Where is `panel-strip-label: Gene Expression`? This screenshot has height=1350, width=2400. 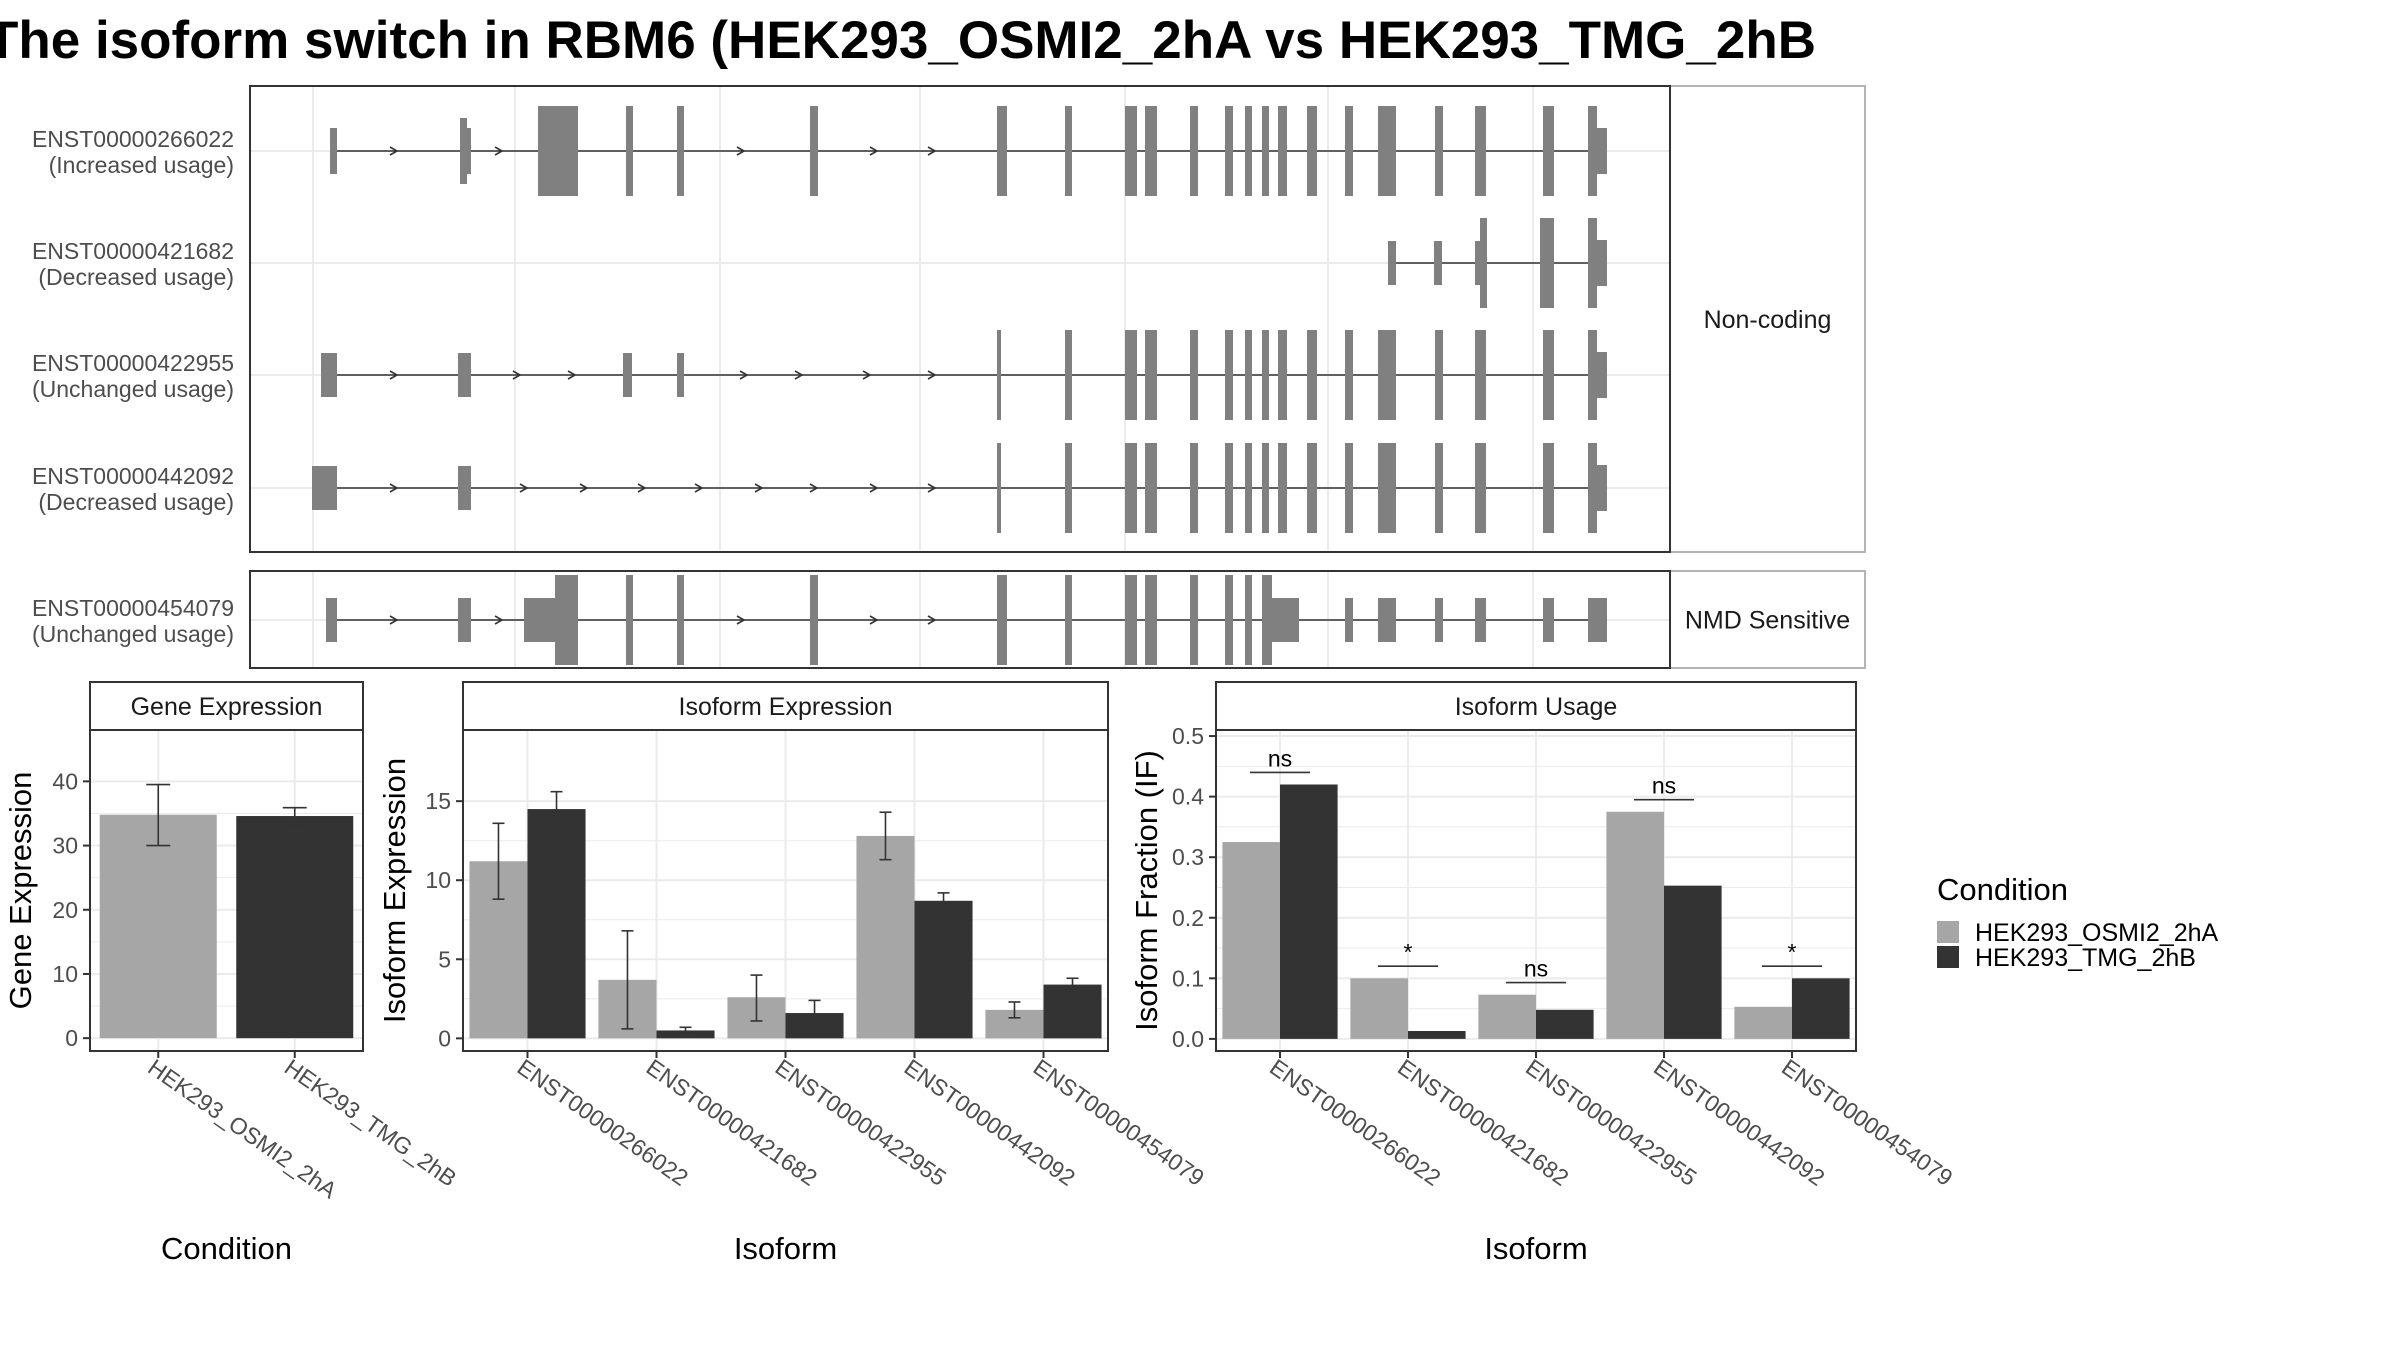 panel-strip-label: Gene Expression is located at coordinates (227, 707).